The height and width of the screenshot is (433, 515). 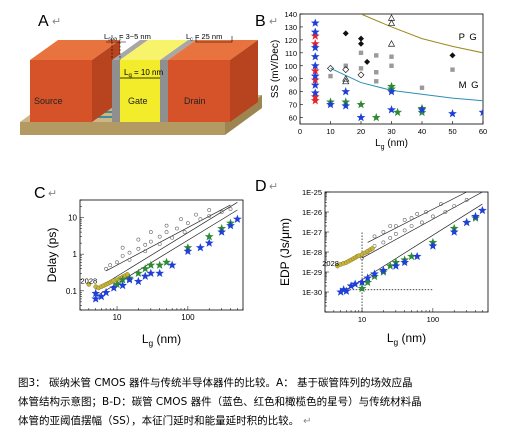 What do you see at coordinates (346, 71) in the screenshot?
I see `series-open-diamond` at bounding box center [346, 71].